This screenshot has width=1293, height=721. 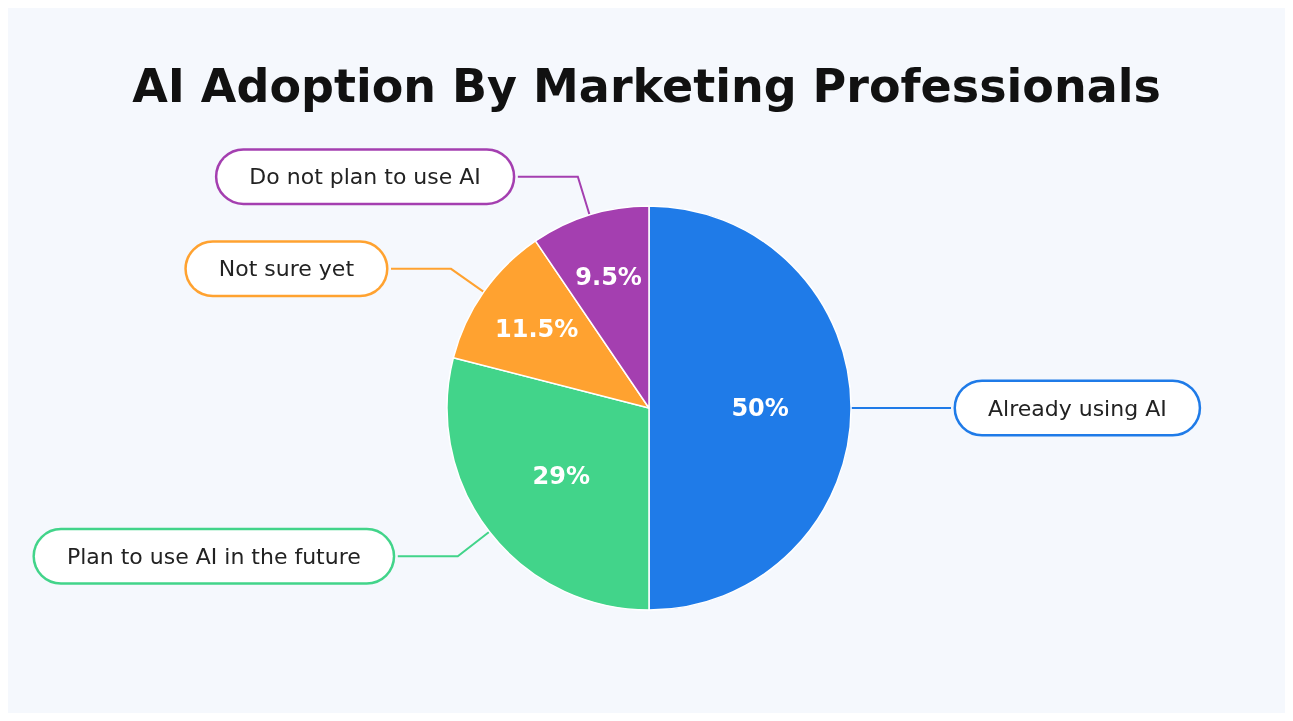 What do you see at coordinates (365, 177) in the screenshot?
I see `slice-label: Do not plan to use AI` at bounding box center [365, 177].